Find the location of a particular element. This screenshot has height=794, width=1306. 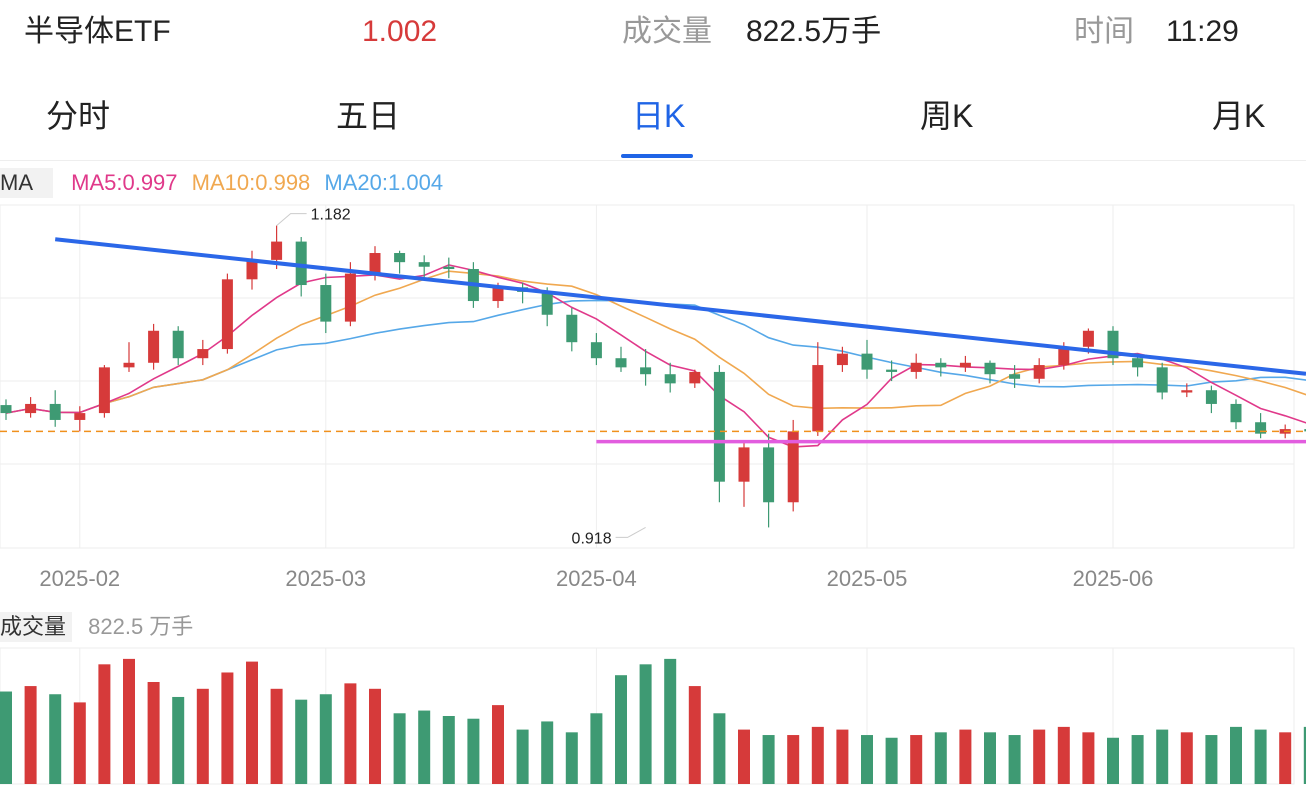

x-tick-label: 2025-02 is located at coordinates (79, 578).